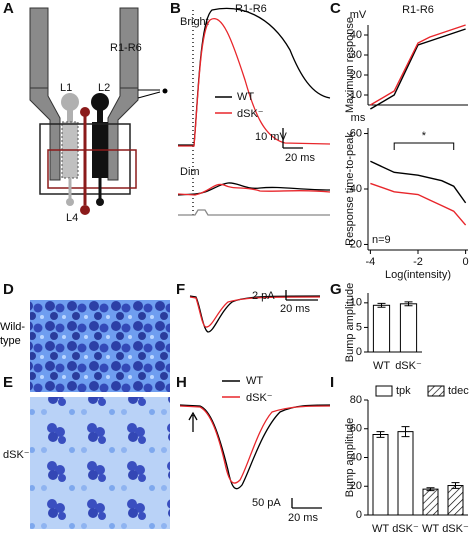 This screenshot has height=543, width=474. What do you see at coordinates (332, 382) in the screenshot?
I see `panel-label: I` at bounding box center [332, 382].